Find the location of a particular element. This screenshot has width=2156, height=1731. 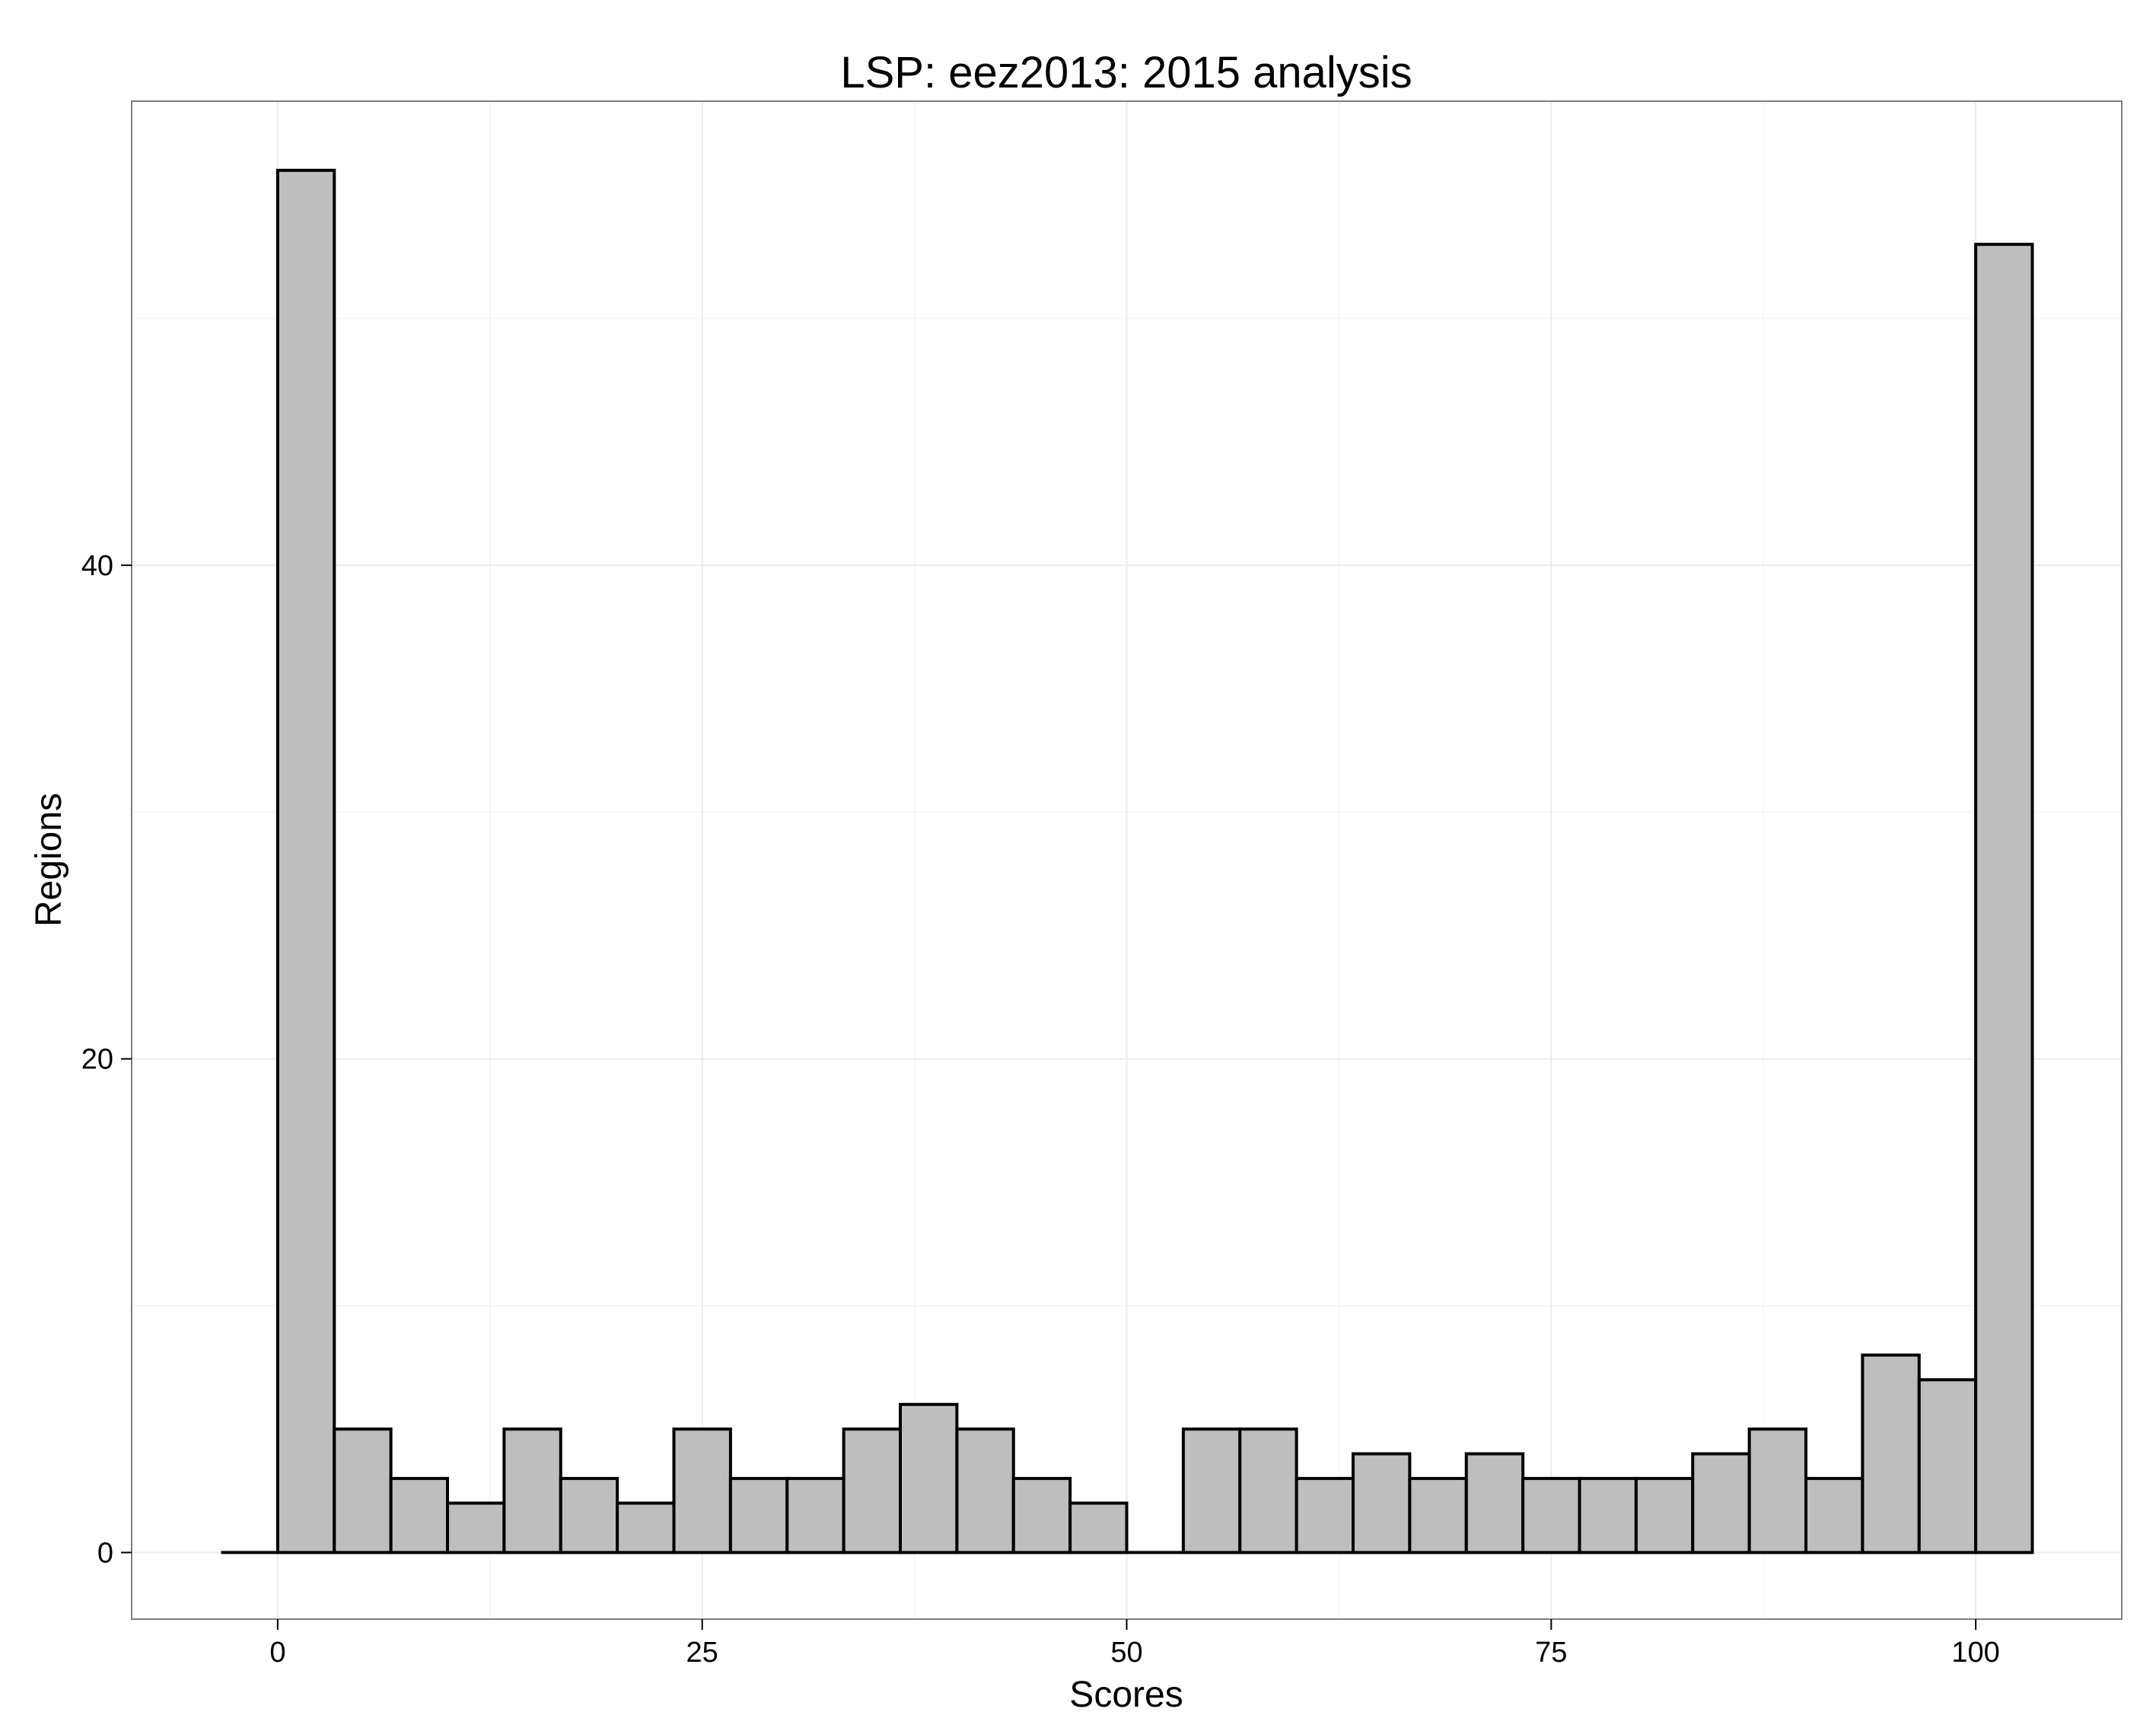

y-tick-label: 20 is located at coordinates (97, 1060).